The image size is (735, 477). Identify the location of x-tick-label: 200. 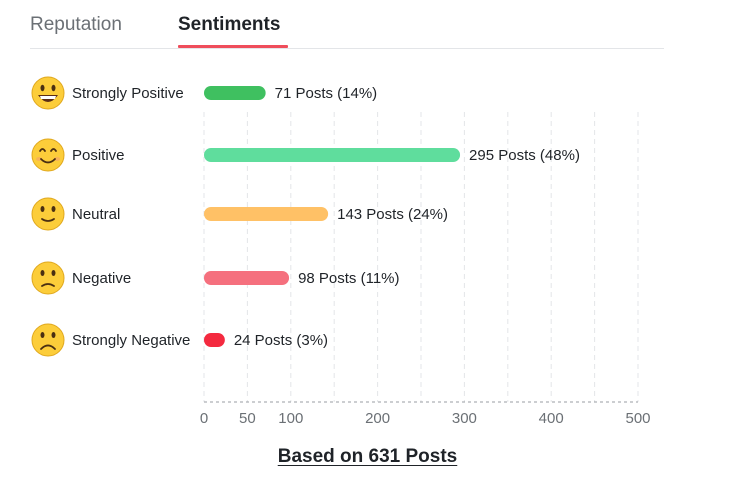
(377, 418).